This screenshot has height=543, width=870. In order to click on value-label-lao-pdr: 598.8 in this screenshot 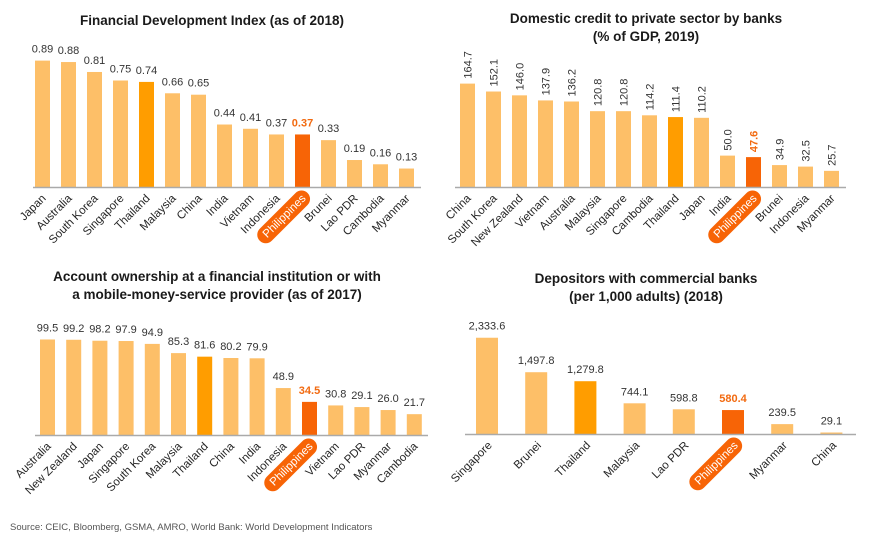, I will do `click(684, 398)`.